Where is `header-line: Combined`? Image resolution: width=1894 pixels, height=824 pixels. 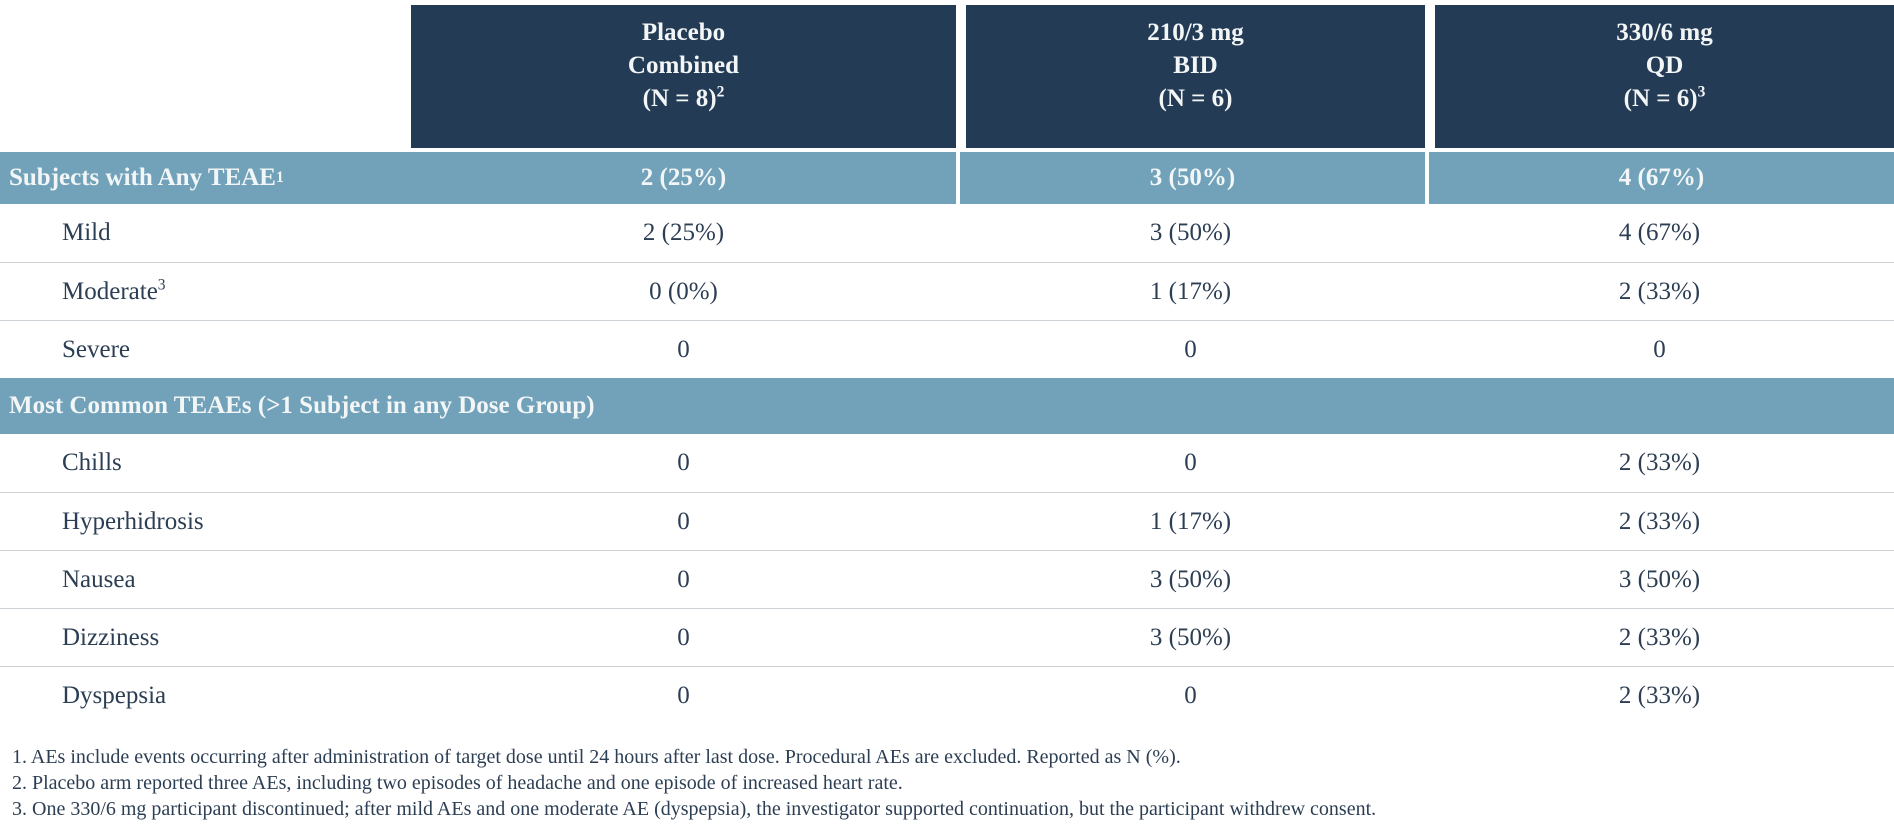
header-line: Combined is located at coordinates (683, 65).